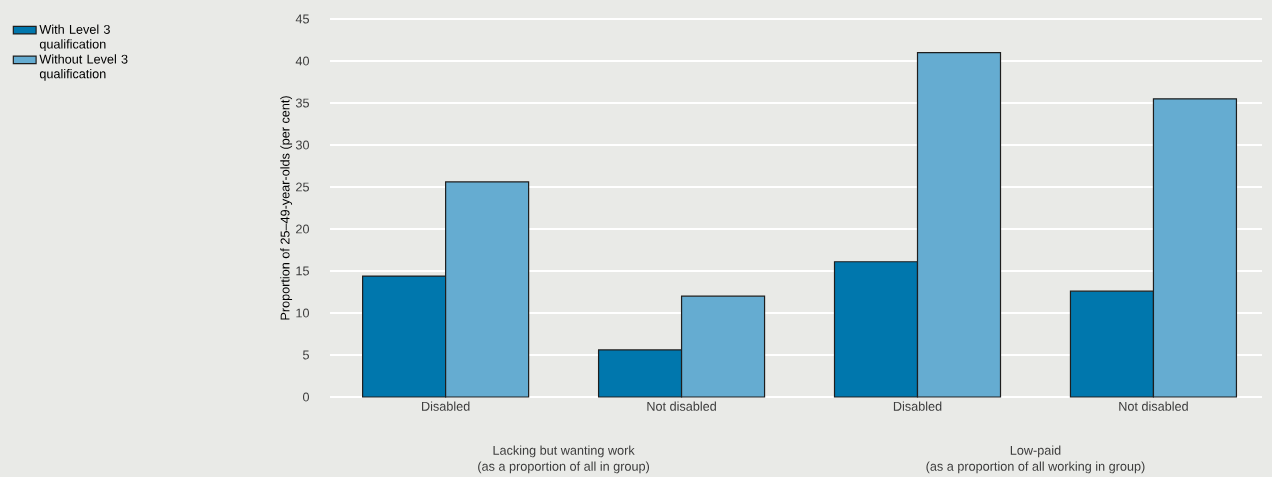  What do you see at coordinates (302, 187) in the screenshot?
I see `y-tick-label: 25` at bounding box center [302, 187].